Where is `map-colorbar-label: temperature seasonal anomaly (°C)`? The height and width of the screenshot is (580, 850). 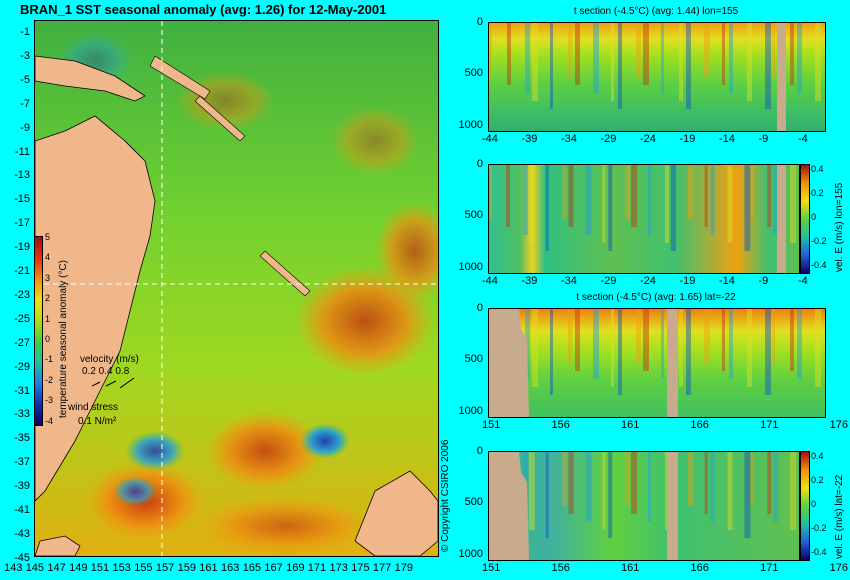
map-colorbar-label: temperature seasonal anomaly (°C) is located at coordinates (63, 339).